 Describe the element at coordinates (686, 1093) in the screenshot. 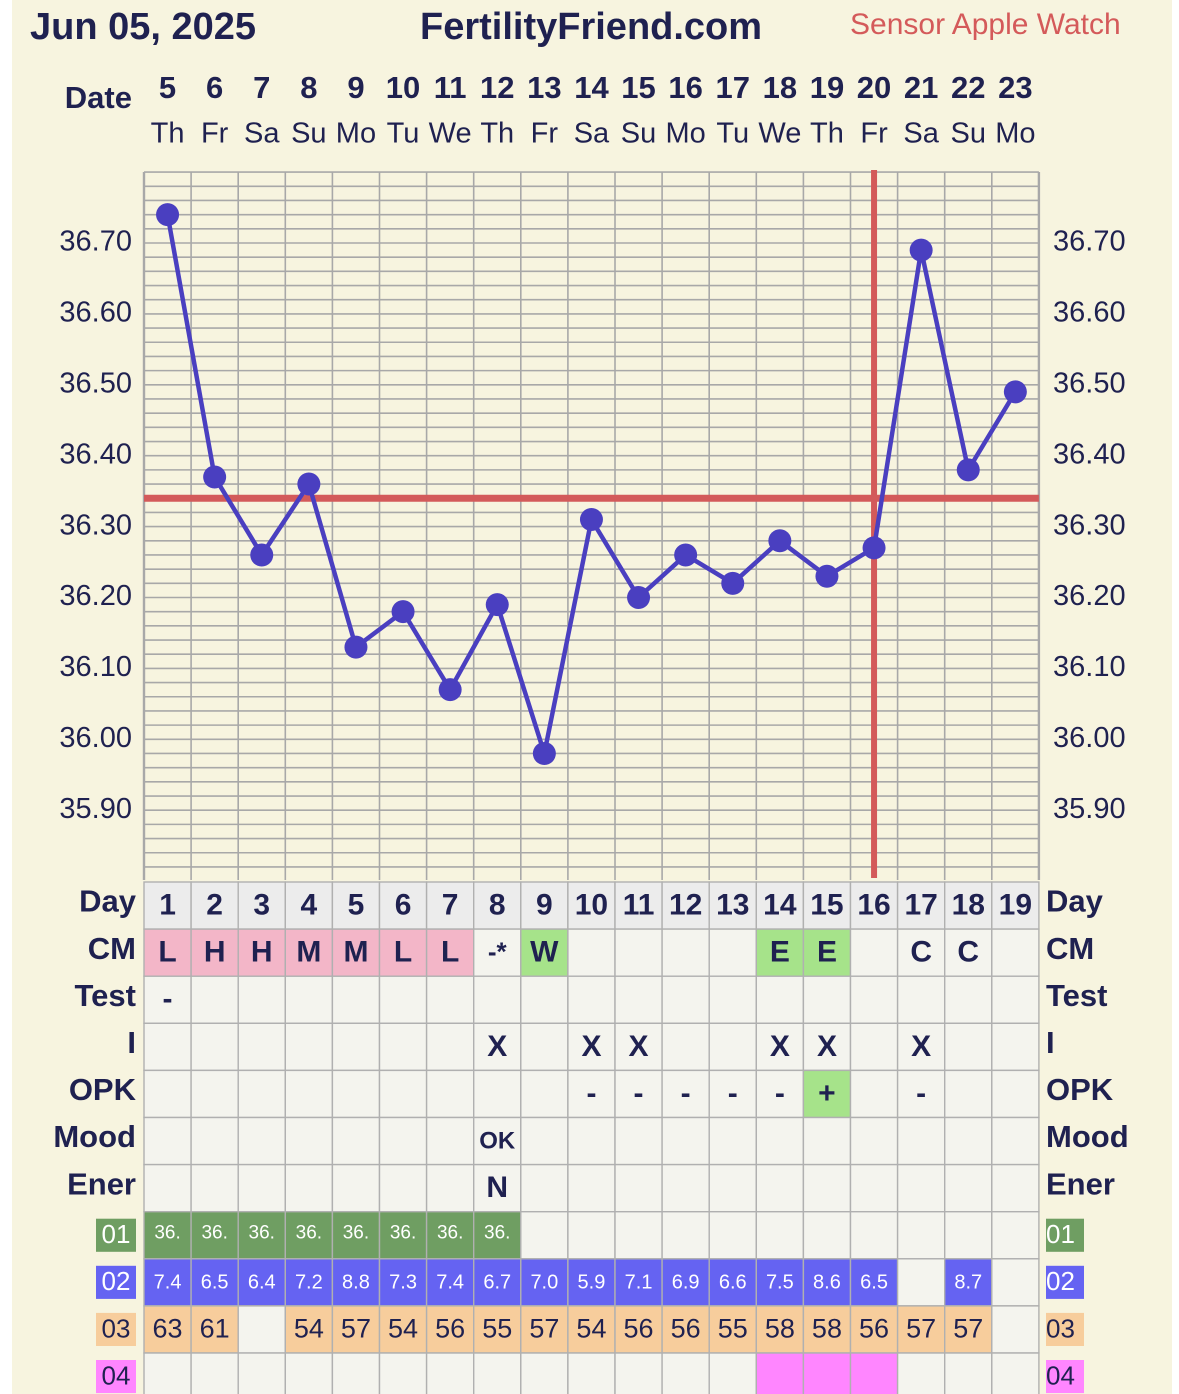

I see `cell-value-opk: -` at that location.